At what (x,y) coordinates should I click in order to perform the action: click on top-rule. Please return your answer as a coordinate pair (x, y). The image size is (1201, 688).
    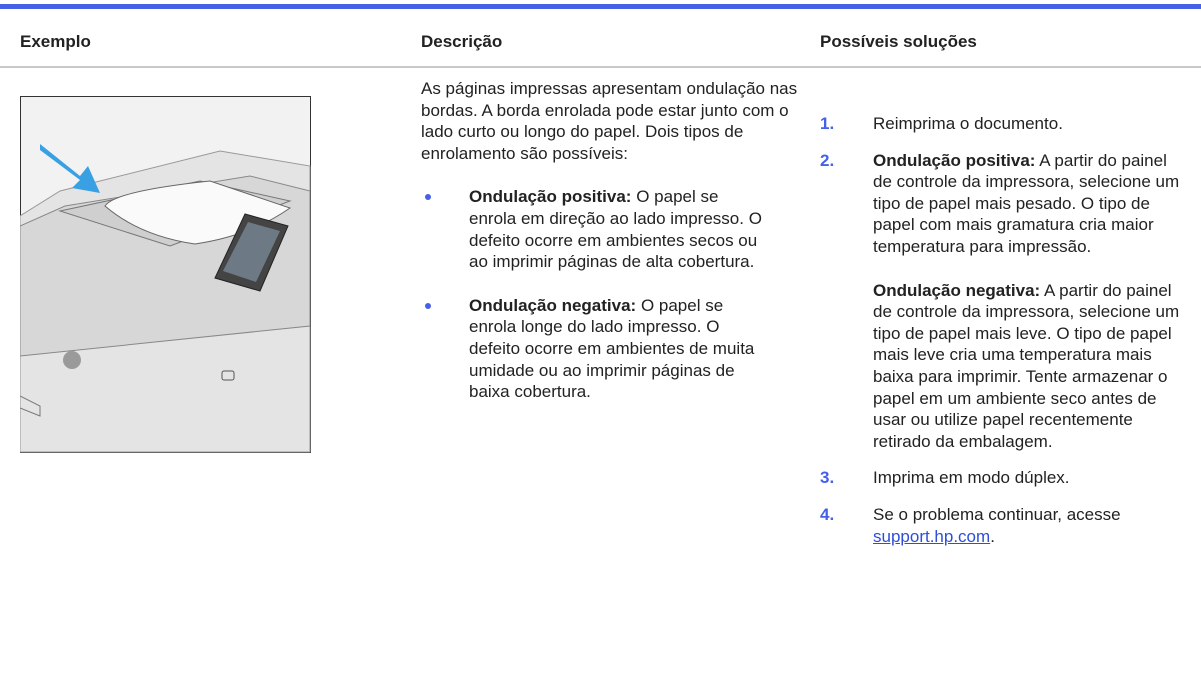
    Looking at the image, I should click on (600, 6).